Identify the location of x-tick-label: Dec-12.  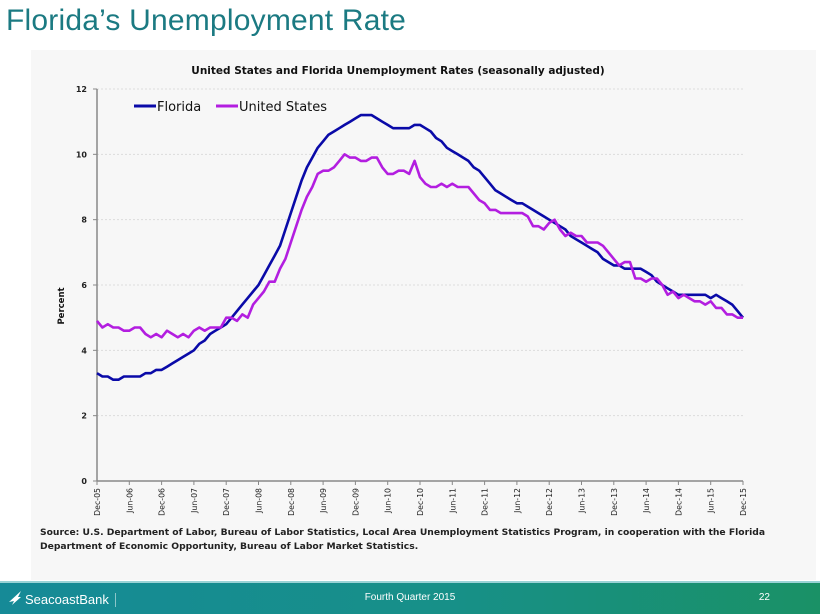
(549, 502).